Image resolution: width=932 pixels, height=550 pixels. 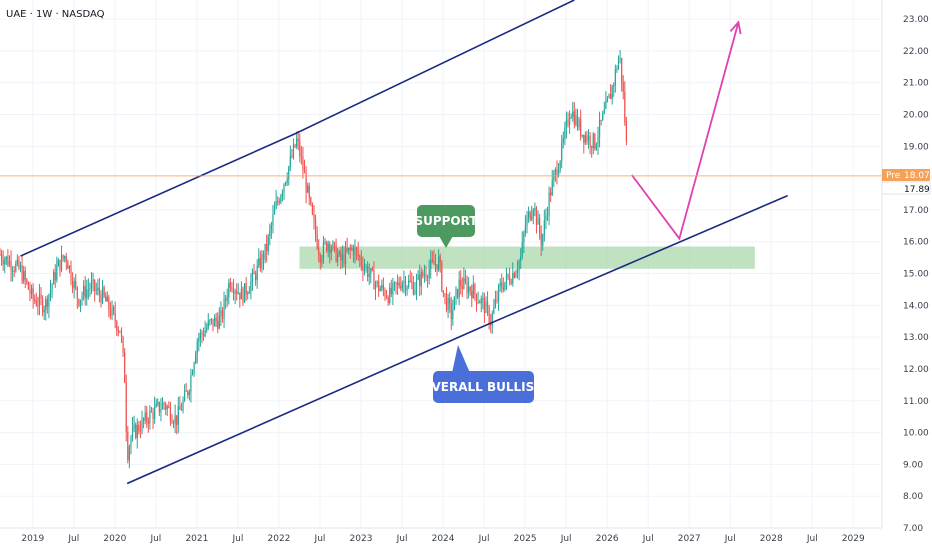 I want to click on bullish-callout: OVERALL BULLISH, so click(x=483, y=374).